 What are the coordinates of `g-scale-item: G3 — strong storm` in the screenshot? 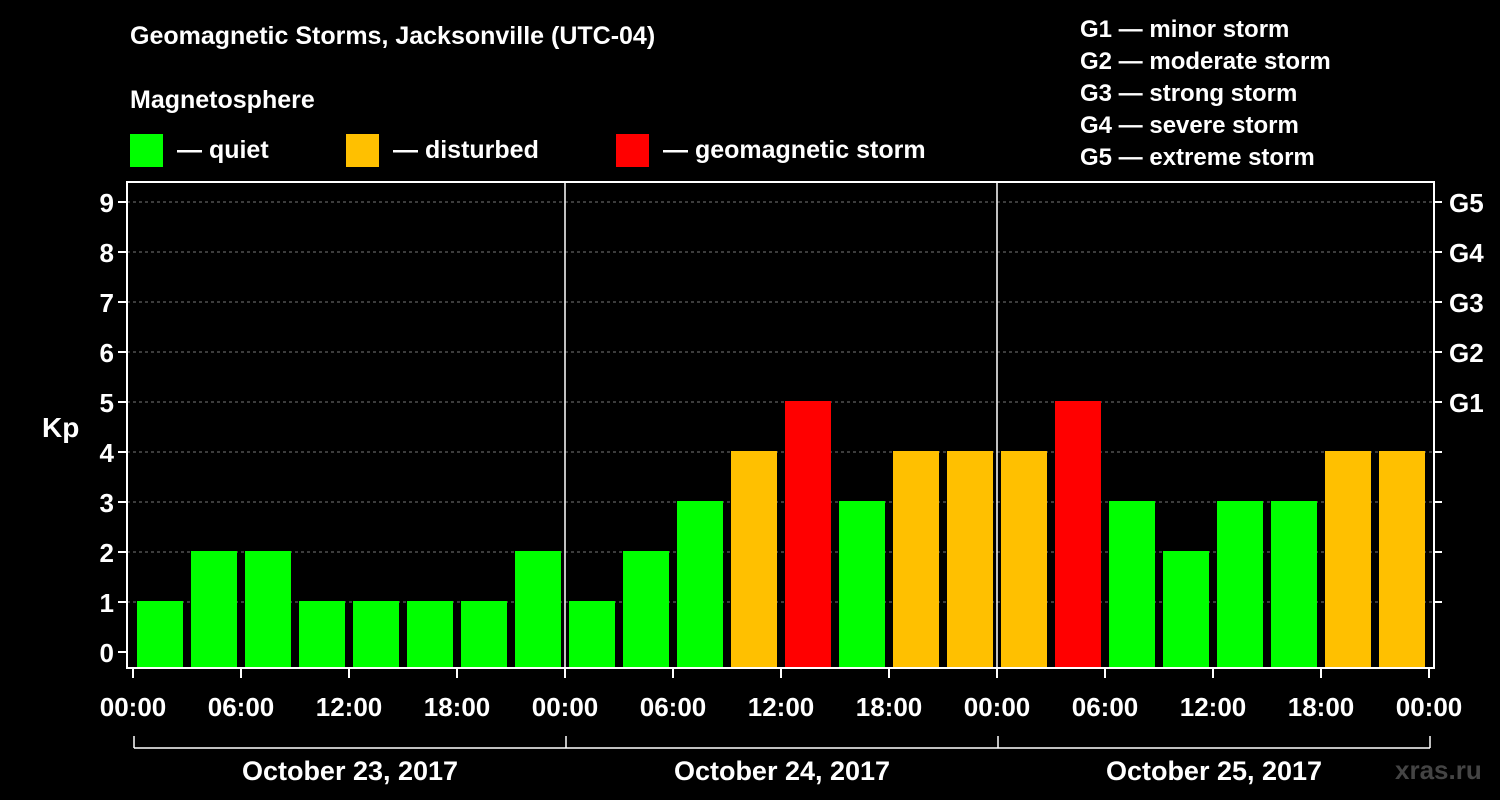 It's located at (1189, 93).